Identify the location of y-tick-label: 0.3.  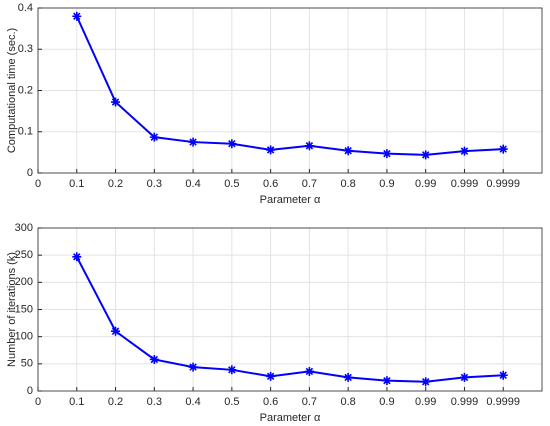
(25, 49).